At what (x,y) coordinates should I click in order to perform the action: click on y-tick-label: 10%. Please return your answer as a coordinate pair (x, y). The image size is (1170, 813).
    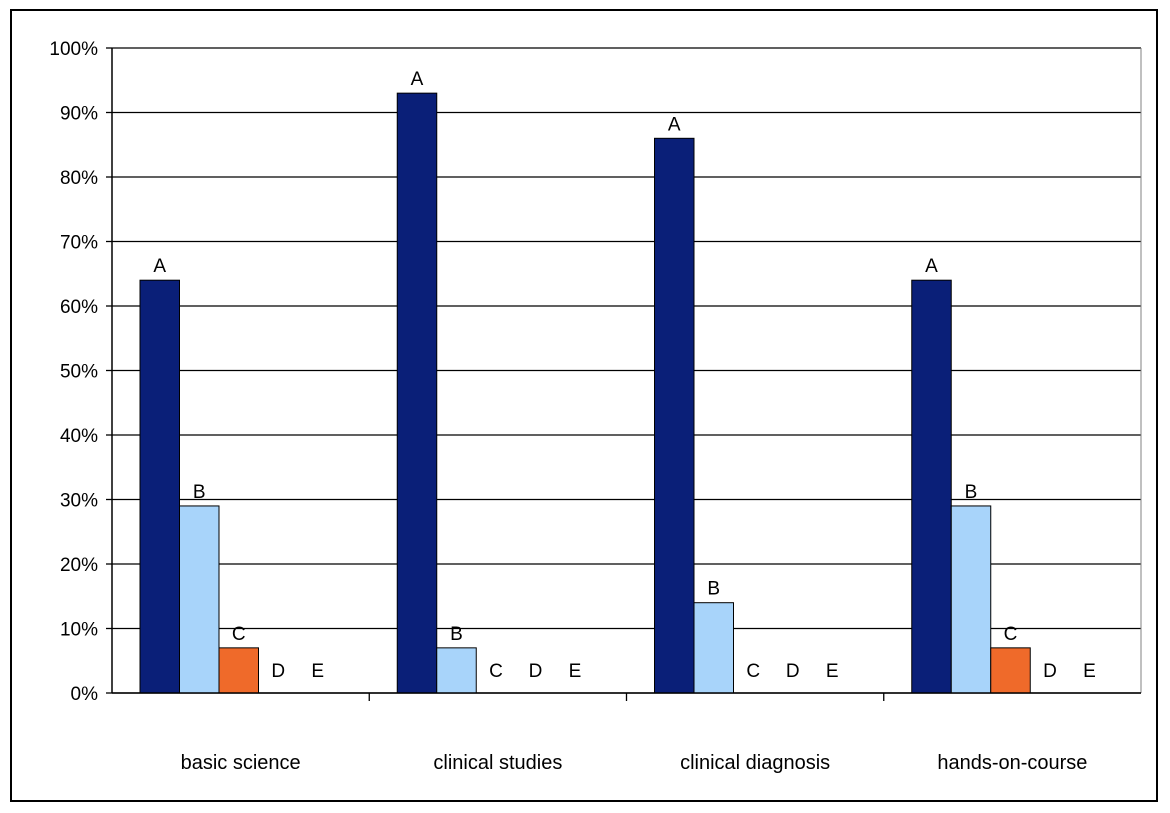
    Looking at the image, I should click on (79, 630).